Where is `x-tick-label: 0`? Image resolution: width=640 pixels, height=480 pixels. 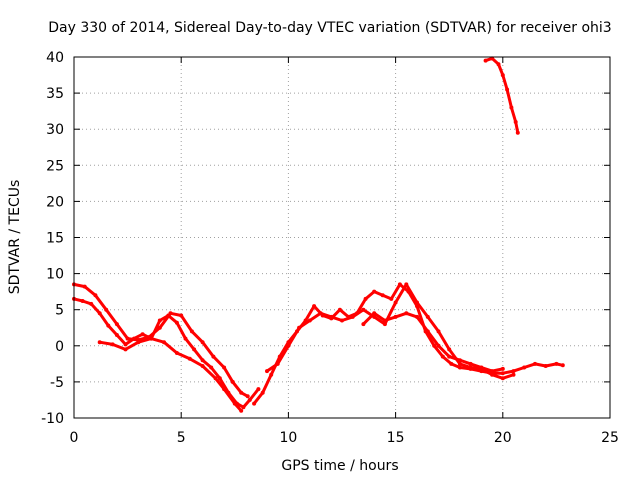 x-tick-label: 0 is located at coordinates (74, 438).